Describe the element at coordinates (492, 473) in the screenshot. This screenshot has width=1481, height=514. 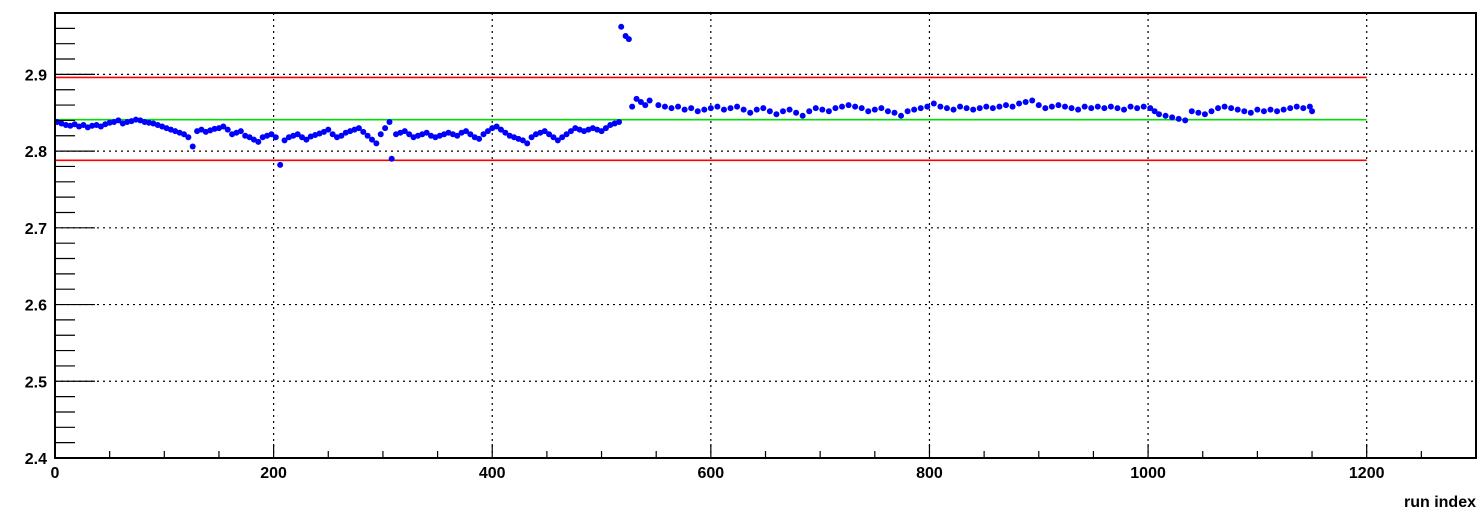
I see `x-tick-label: 400` at that location.